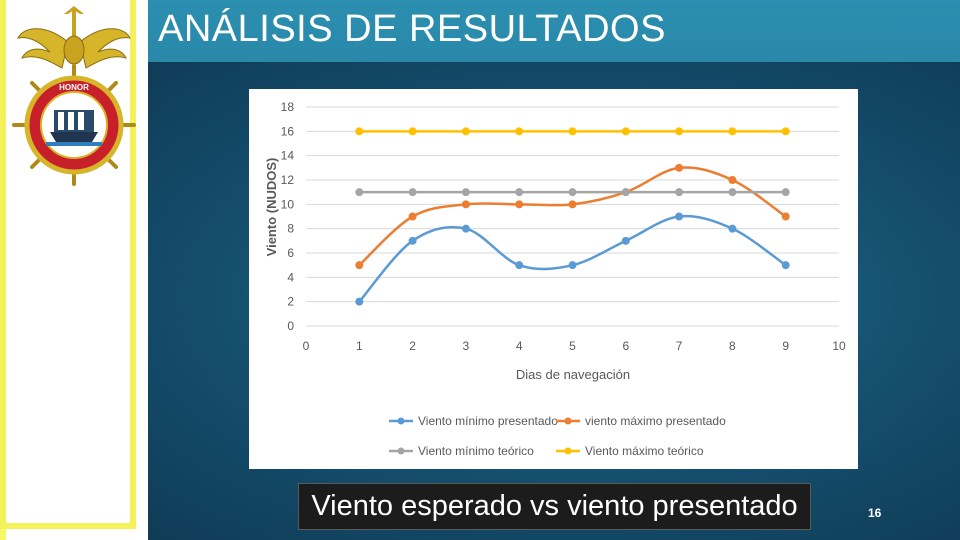  I want to click on svg-text: HONOR, so click(74, 87).